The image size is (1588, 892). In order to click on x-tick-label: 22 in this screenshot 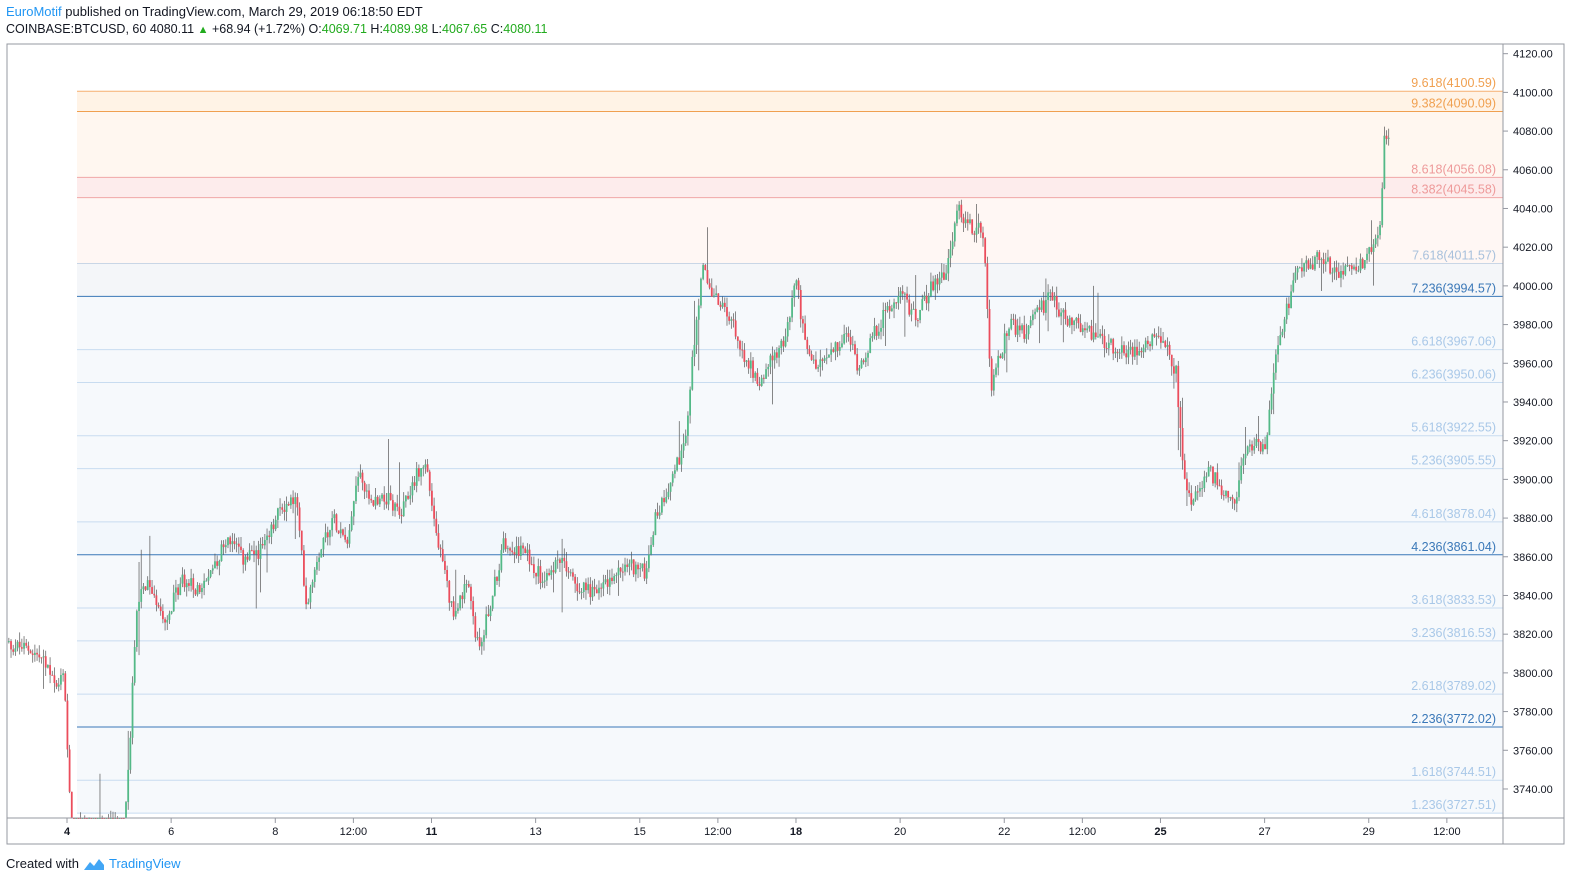, I will do `click(1004, 832)`.